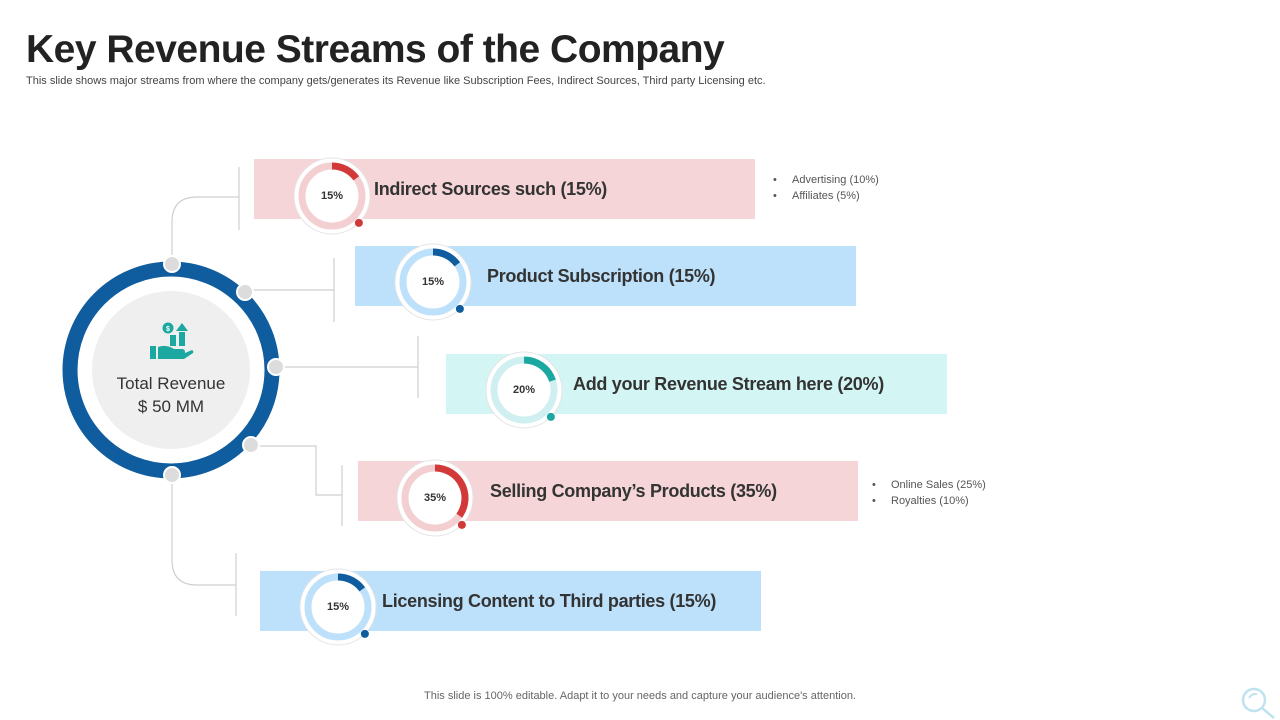 Image resolution: width=1280 pixels, height=720 pixels. What do you see at coordinates (172, 340) in the screenshot?
I see `money-growth-hand-icon: $` at bounding box center [172, 340].